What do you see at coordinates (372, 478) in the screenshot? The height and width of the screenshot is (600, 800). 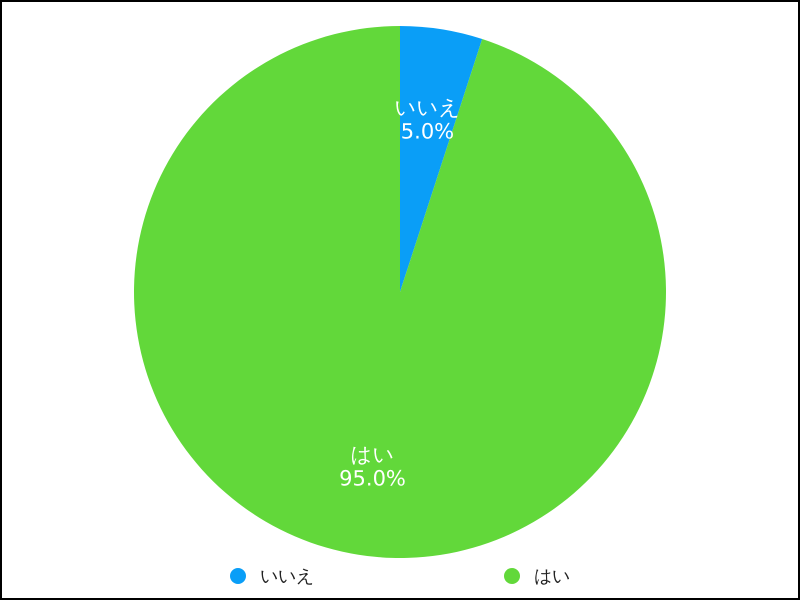 I see `data-label: 95.0%` at bounding box center [372, 478].